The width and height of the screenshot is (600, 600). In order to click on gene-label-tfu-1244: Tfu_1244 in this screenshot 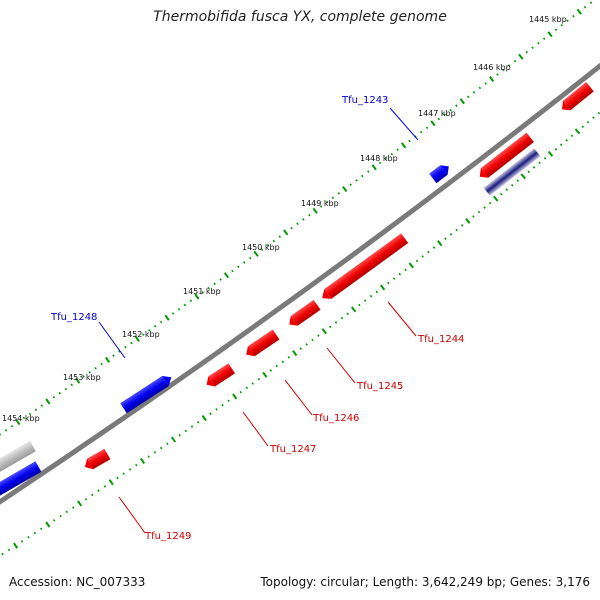, I will do `click(440, 339)`.